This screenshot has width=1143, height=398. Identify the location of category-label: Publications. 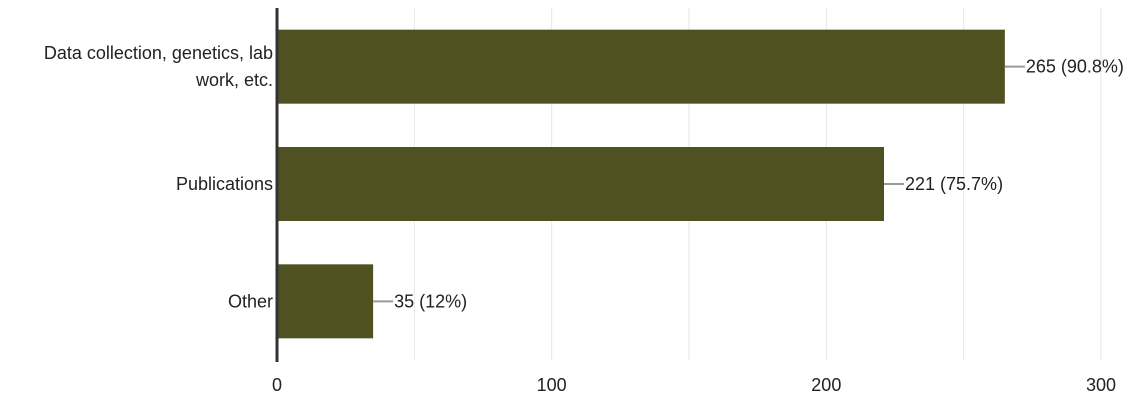
(224, 184).